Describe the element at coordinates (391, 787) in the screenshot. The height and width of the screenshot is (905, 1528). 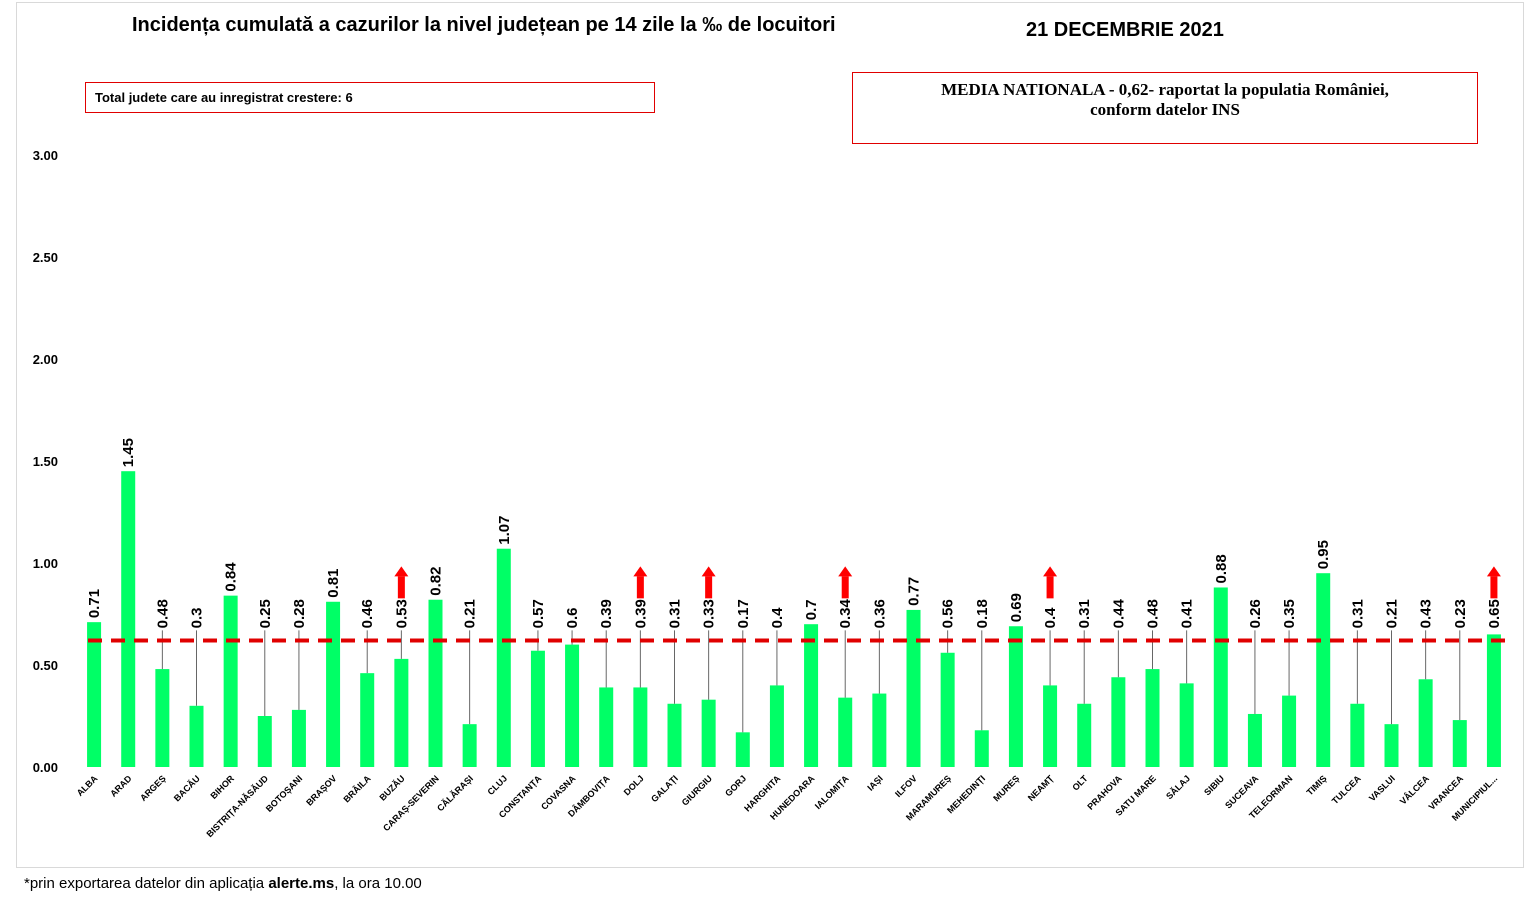
I see `x-label-buzau: BUZĂU` at that location.